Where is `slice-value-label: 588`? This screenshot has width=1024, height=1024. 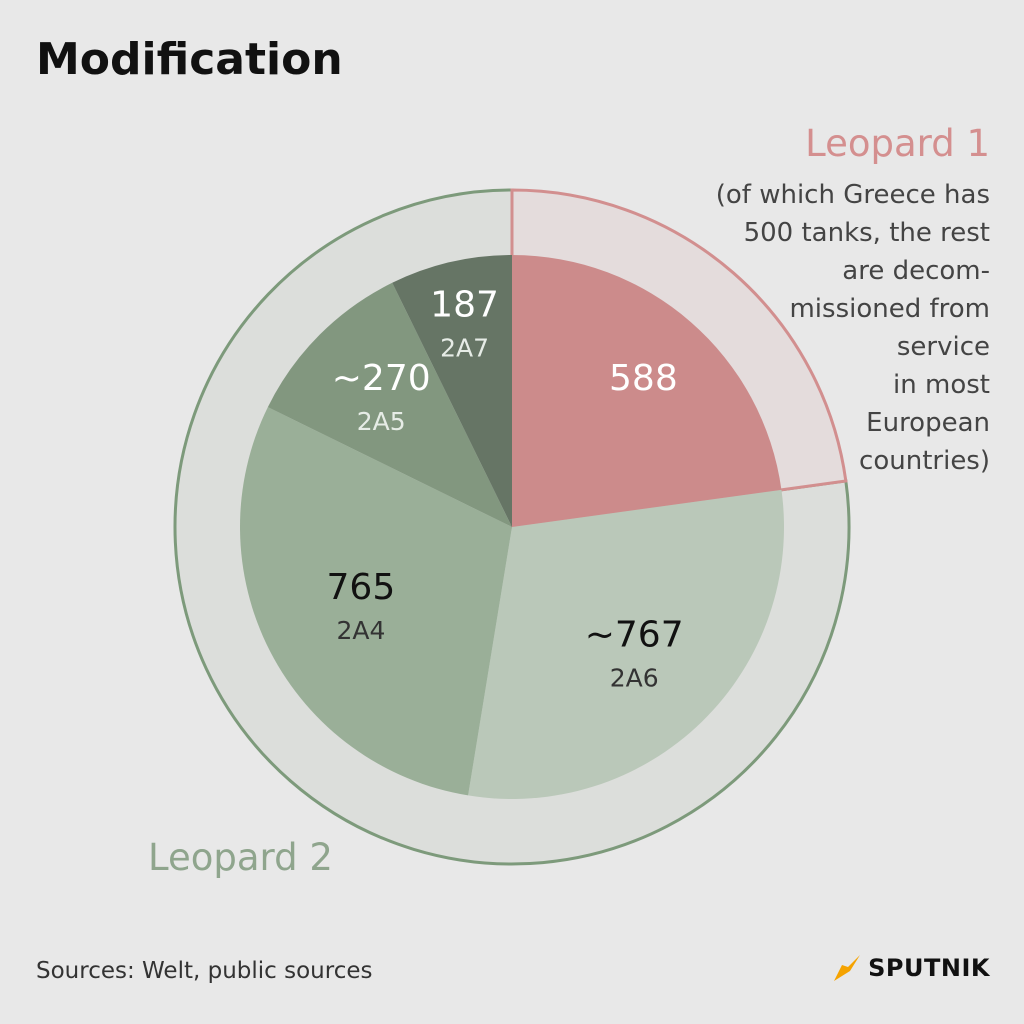
slice-value-label: 588 is located at coordinates (643, 378).